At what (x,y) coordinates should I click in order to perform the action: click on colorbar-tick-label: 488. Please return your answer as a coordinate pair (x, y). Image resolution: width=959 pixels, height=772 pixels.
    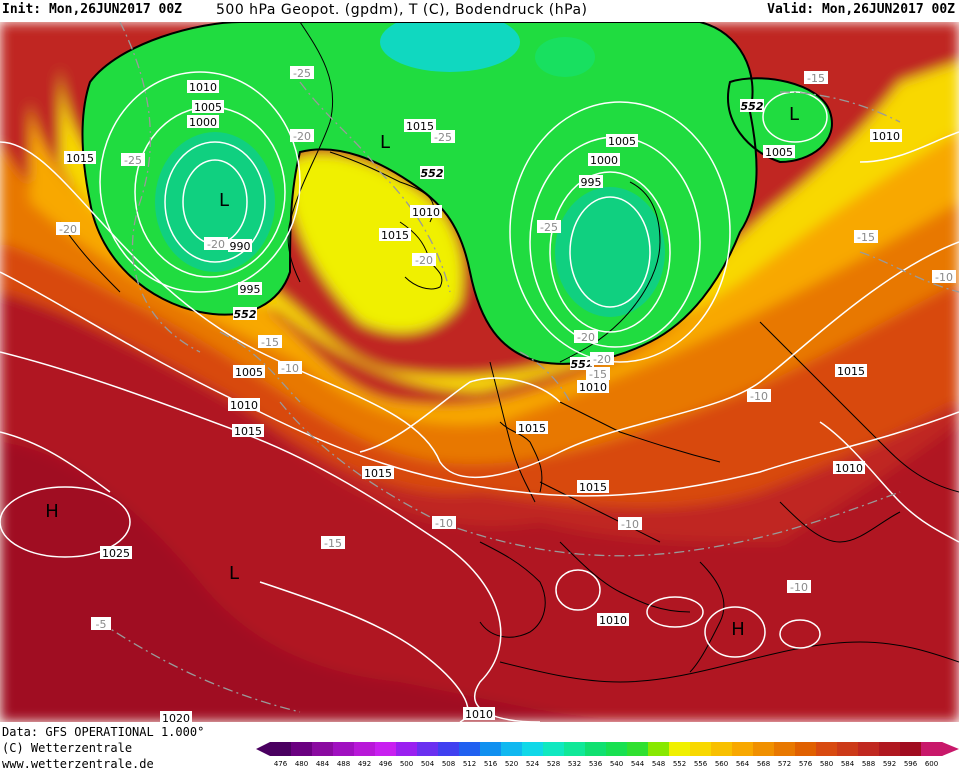
    Looking at the image, I should click on (343, 764).